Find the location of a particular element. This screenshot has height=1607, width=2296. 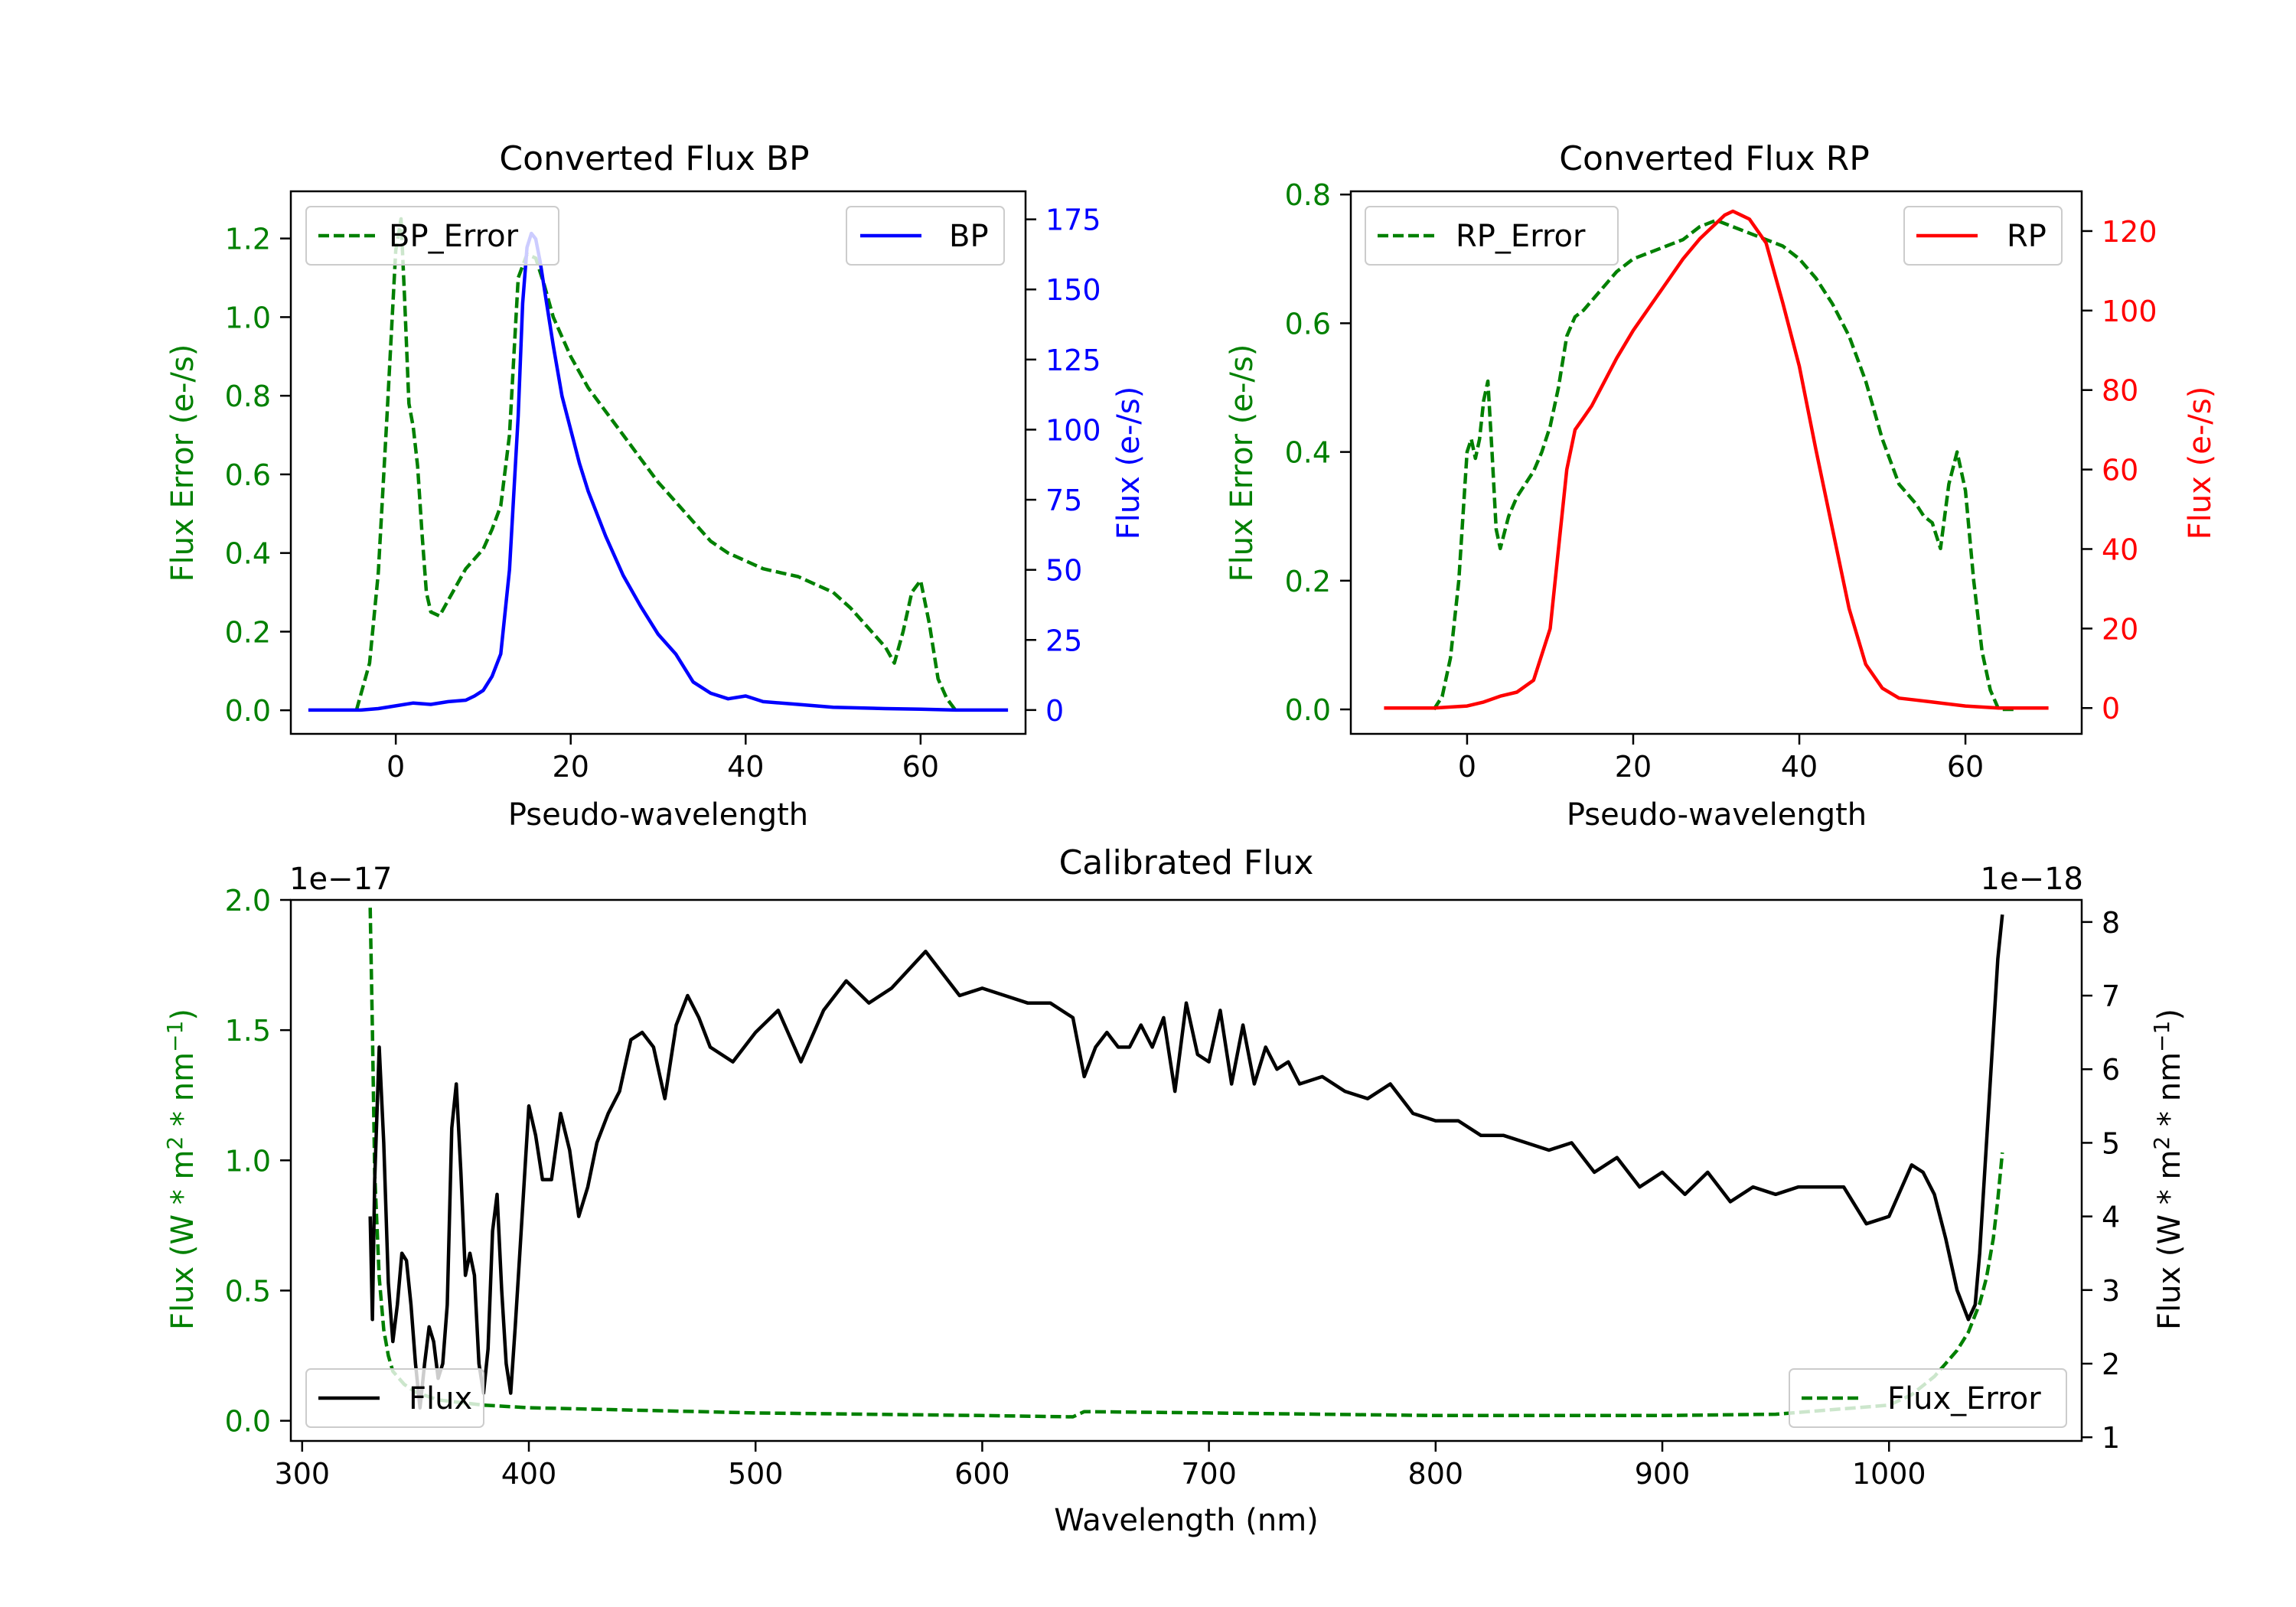

y-tick-label-right: 20 is located at coordinates (2120, 629).